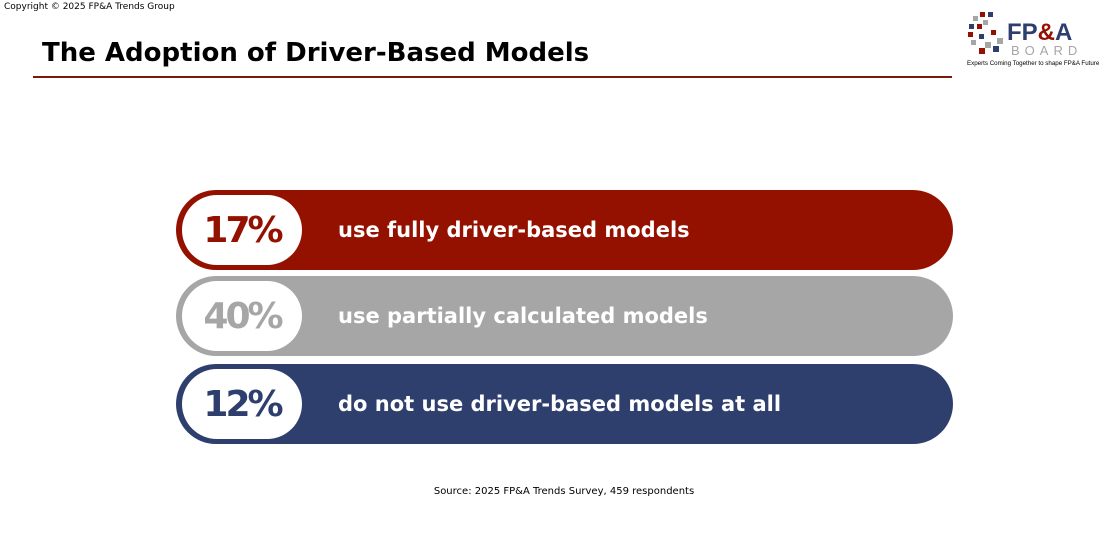 This screenshot has height=559, width=1114. I want to click on copyright-text: Copyright © 2025 FP&A Trends Group, so click(89, 7).